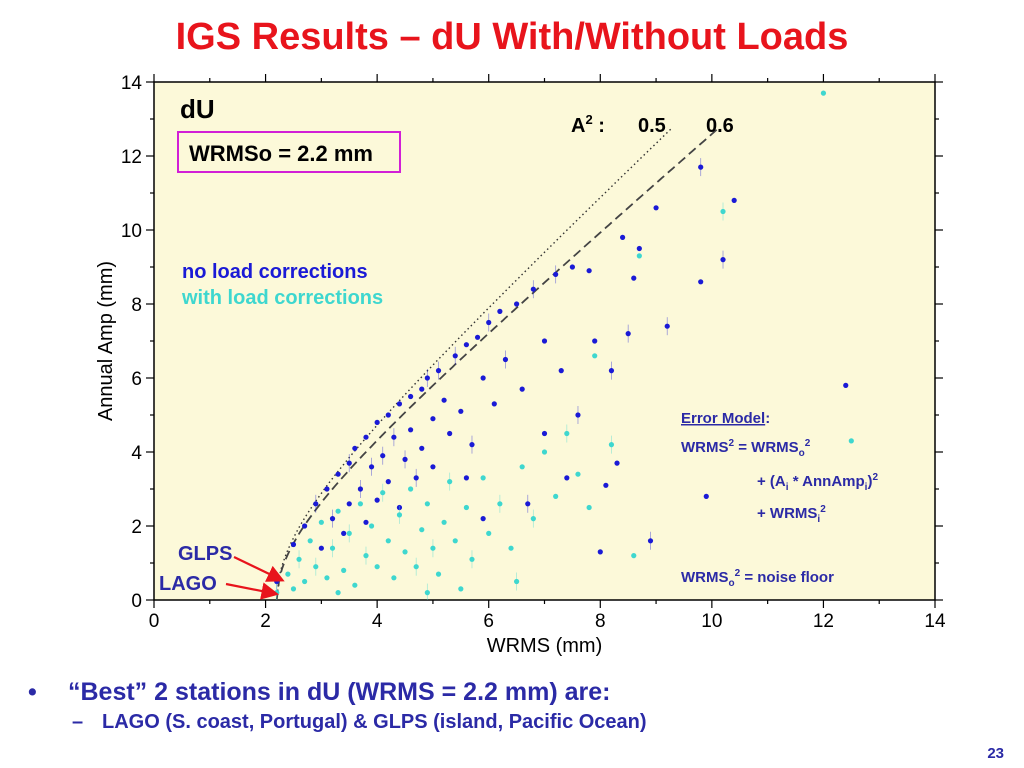  Describe the element at coordinates (720, 126) in the screenshot. I see `curve-label-06: 0.6` at that location.